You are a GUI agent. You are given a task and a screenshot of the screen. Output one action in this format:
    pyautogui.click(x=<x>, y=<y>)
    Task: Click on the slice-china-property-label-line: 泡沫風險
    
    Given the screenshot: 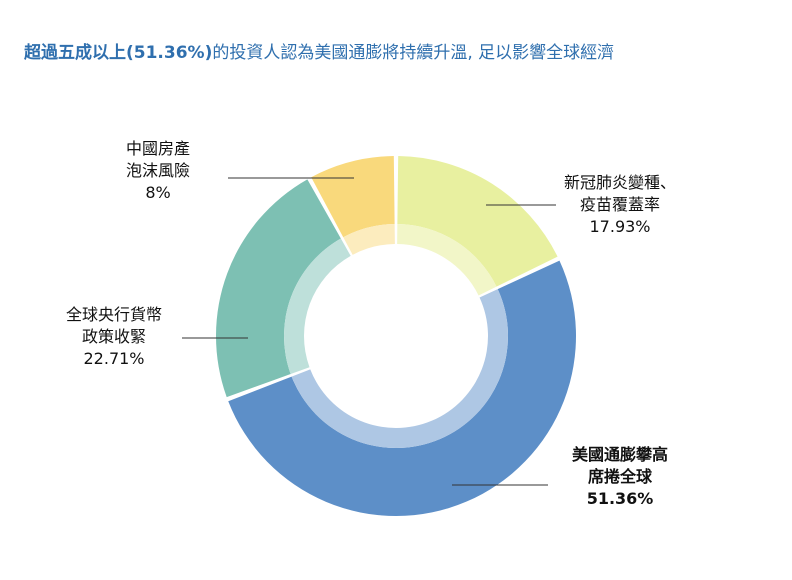 What is the action you would take?
    pyautogui.click(x=158, y=170)
    